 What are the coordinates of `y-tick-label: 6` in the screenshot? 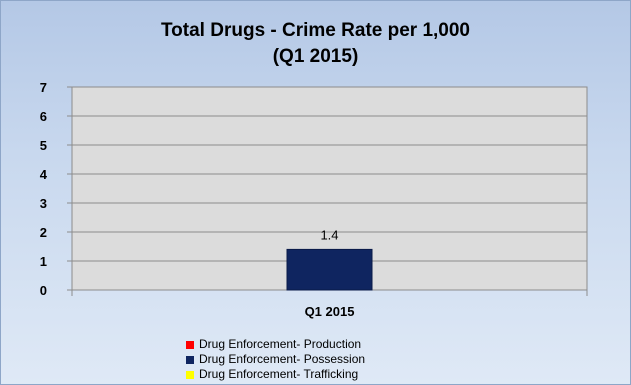 It's located at (43, 116).